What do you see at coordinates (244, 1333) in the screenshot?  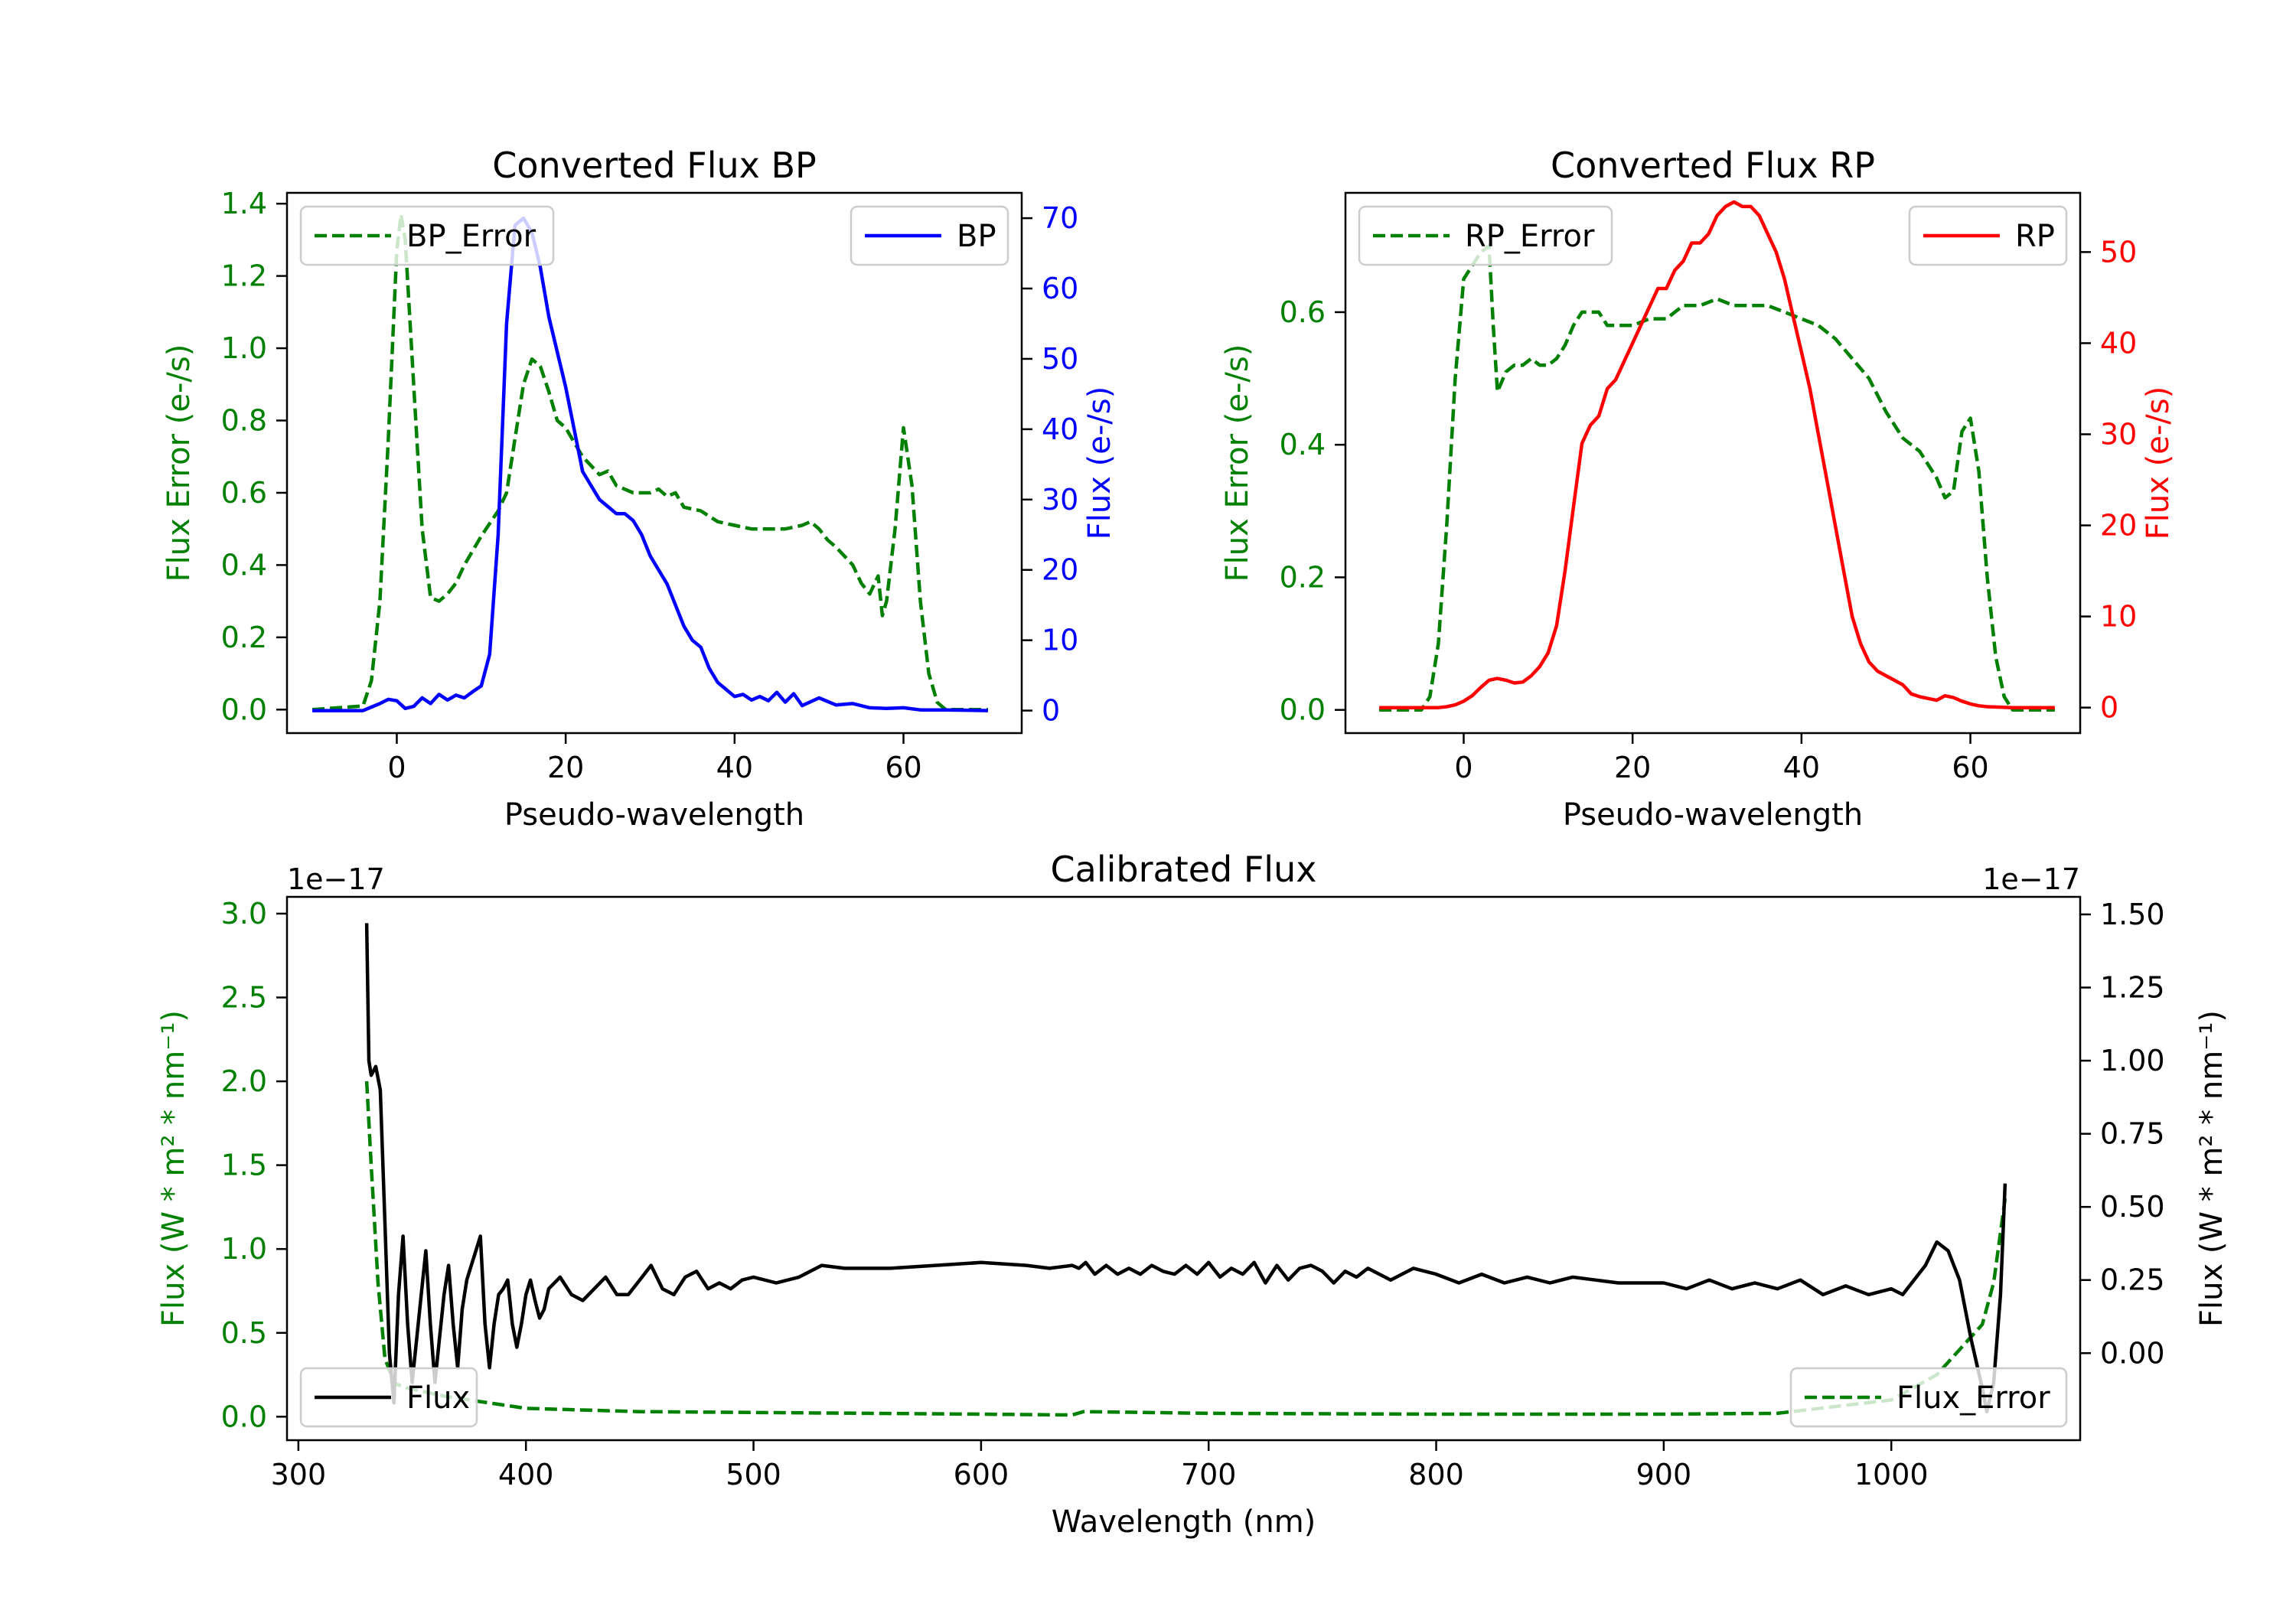 I see `y-left-tick-label-cal: 0.5` at bounding box center [244, 1333].